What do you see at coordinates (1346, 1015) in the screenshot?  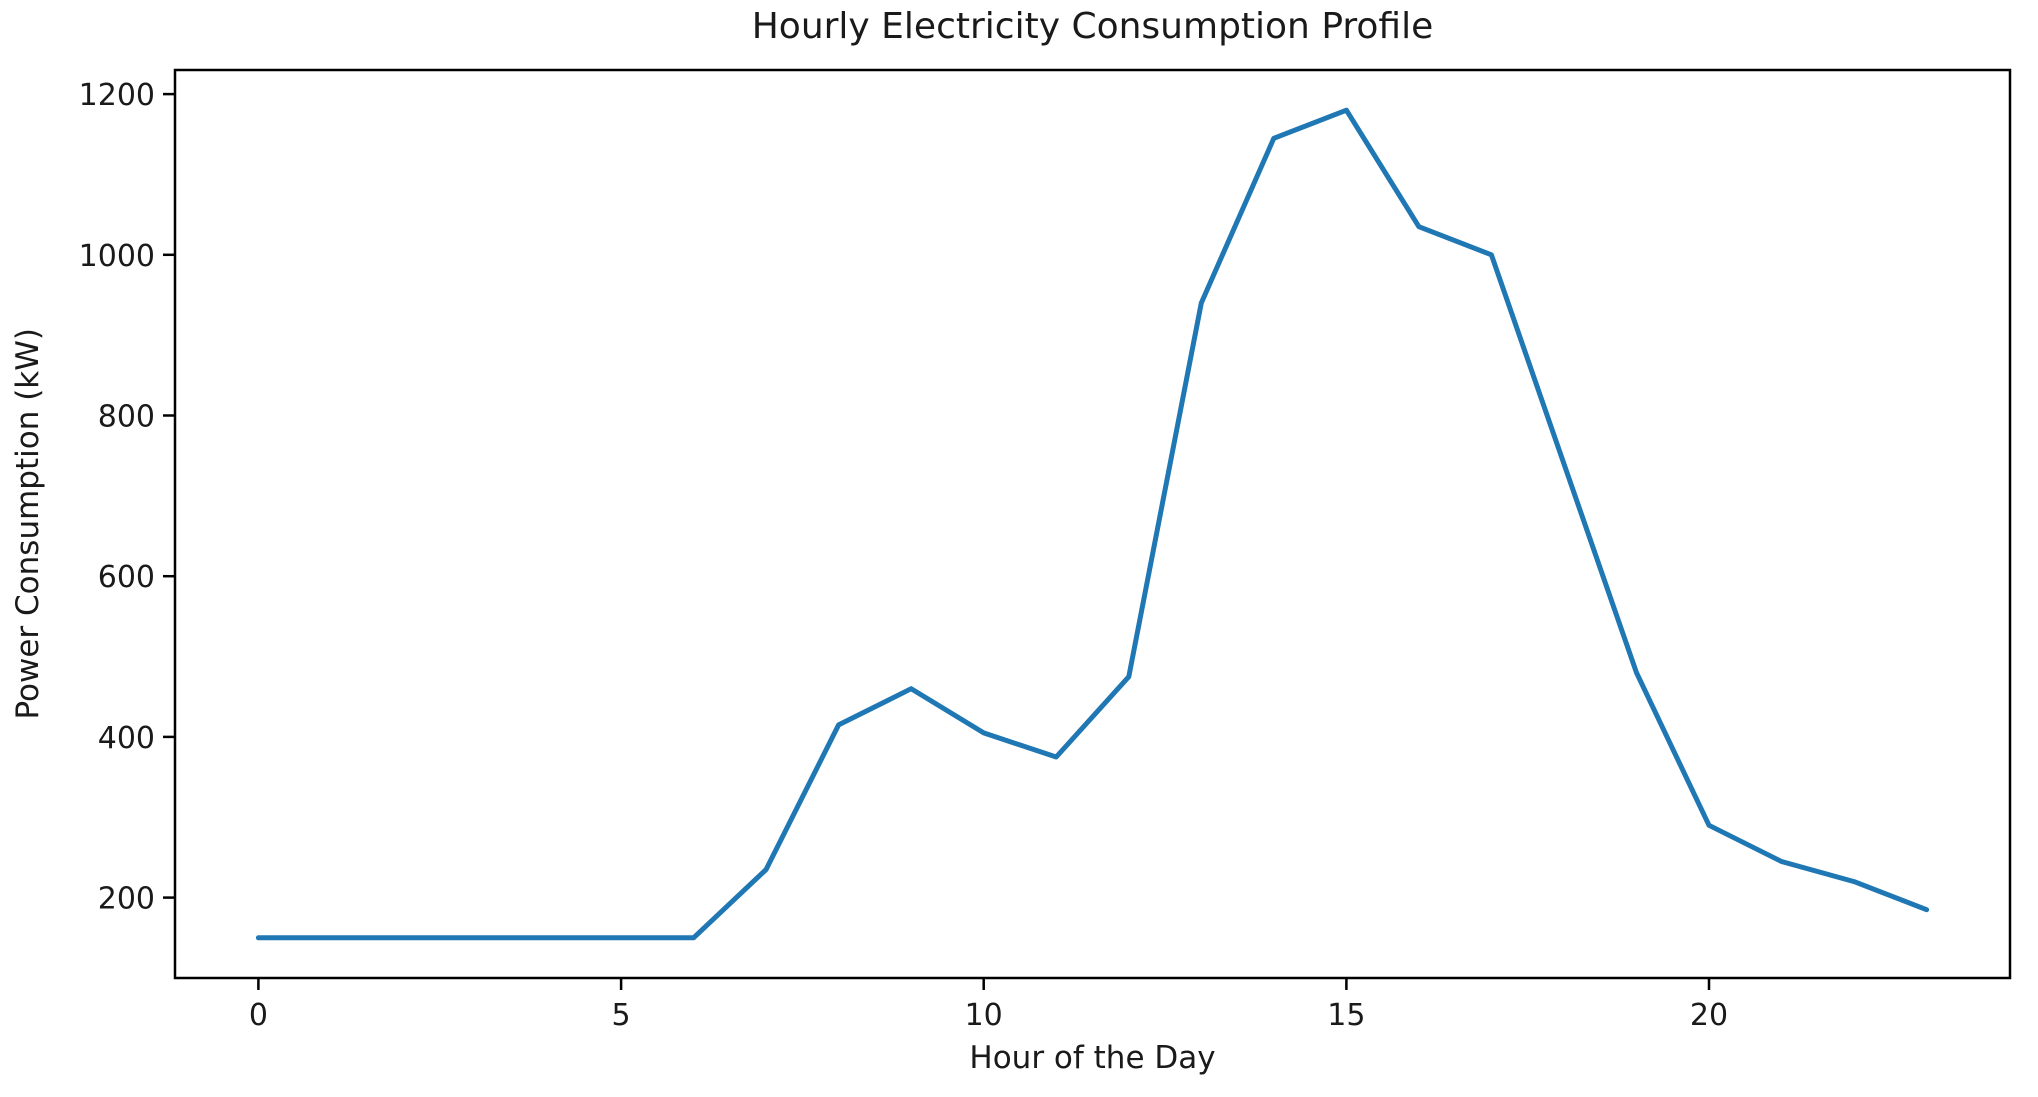 I see `x-tick-label: 15` at bounding box center [1346, 1015].